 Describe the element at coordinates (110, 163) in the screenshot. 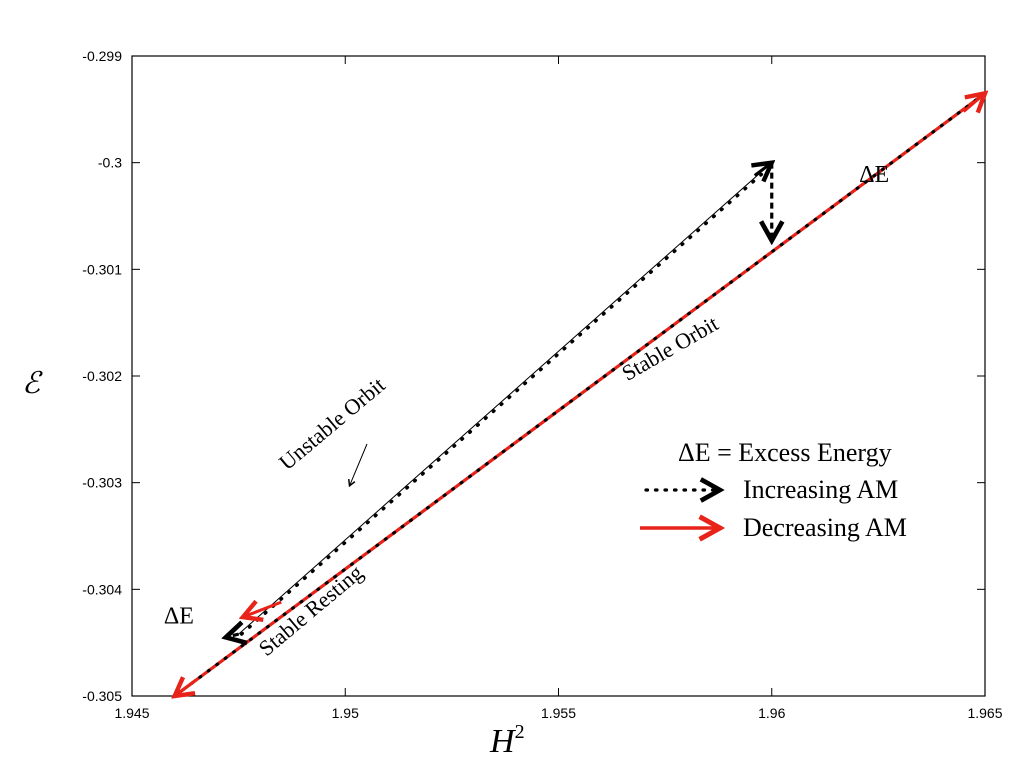

I see `y-tick-label-1: -0.3` at that location.